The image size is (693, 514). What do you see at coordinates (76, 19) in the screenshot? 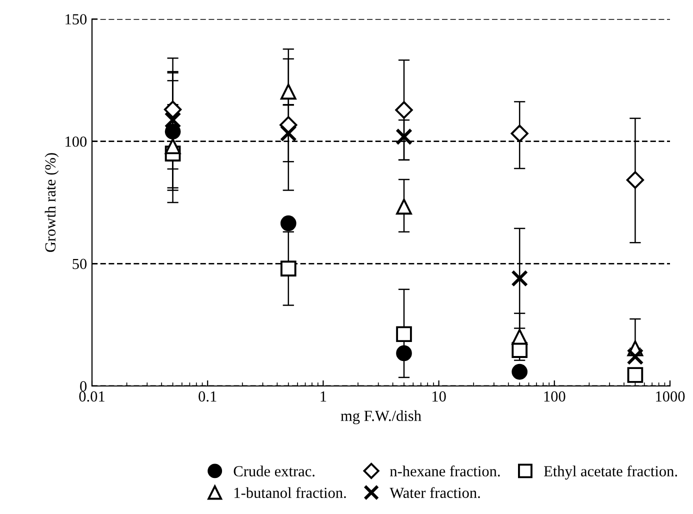
I see `y-tick-label: 150` at bounding box center [76, 19].